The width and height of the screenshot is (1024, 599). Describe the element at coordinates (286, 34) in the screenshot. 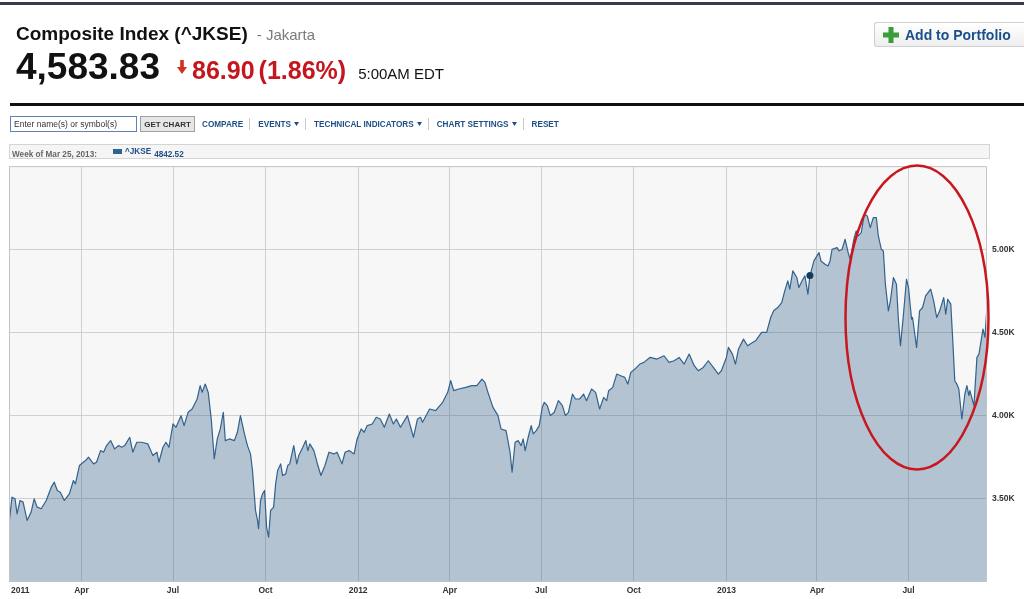

I see `chart-subtitle: - Jakarta` at that location.